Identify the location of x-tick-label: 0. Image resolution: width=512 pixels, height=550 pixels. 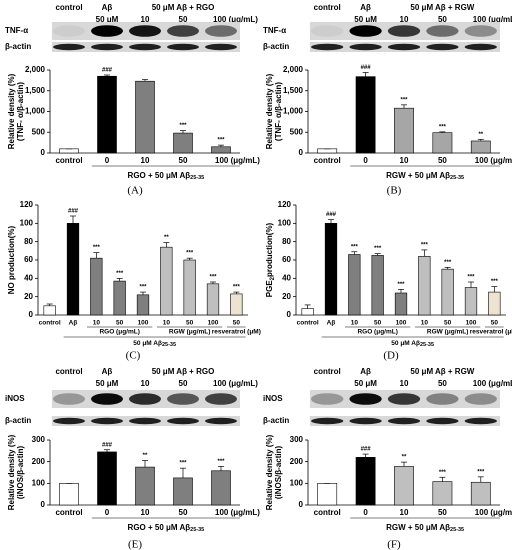
(107, 160).